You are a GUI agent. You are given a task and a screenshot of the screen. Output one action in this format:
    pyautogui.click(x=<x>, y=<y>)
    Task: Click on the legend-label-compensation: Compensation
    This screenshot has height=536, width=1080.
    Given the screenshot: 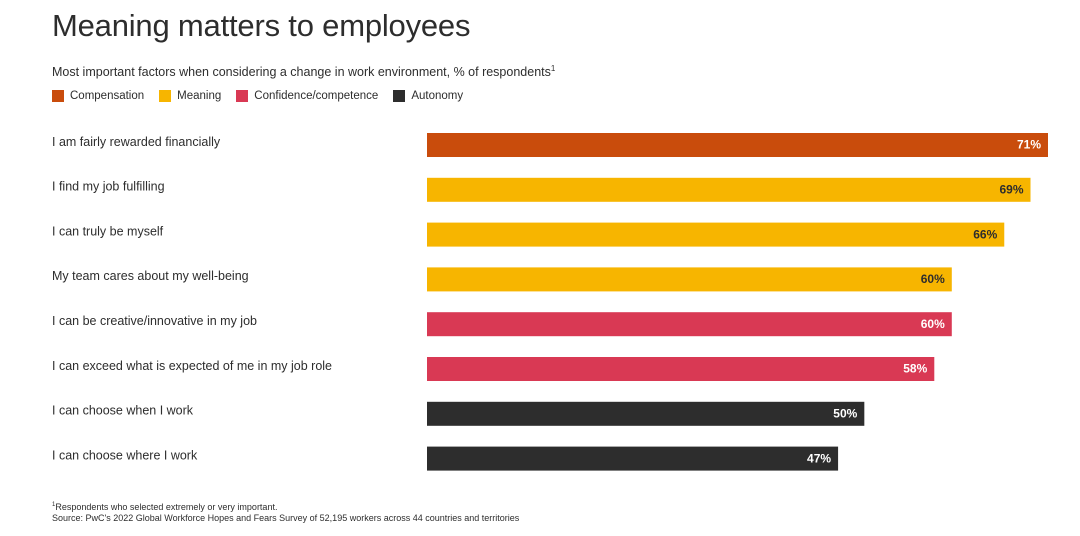 What is the action you would take?
    pyautogui.click(x=107, y=96)
    